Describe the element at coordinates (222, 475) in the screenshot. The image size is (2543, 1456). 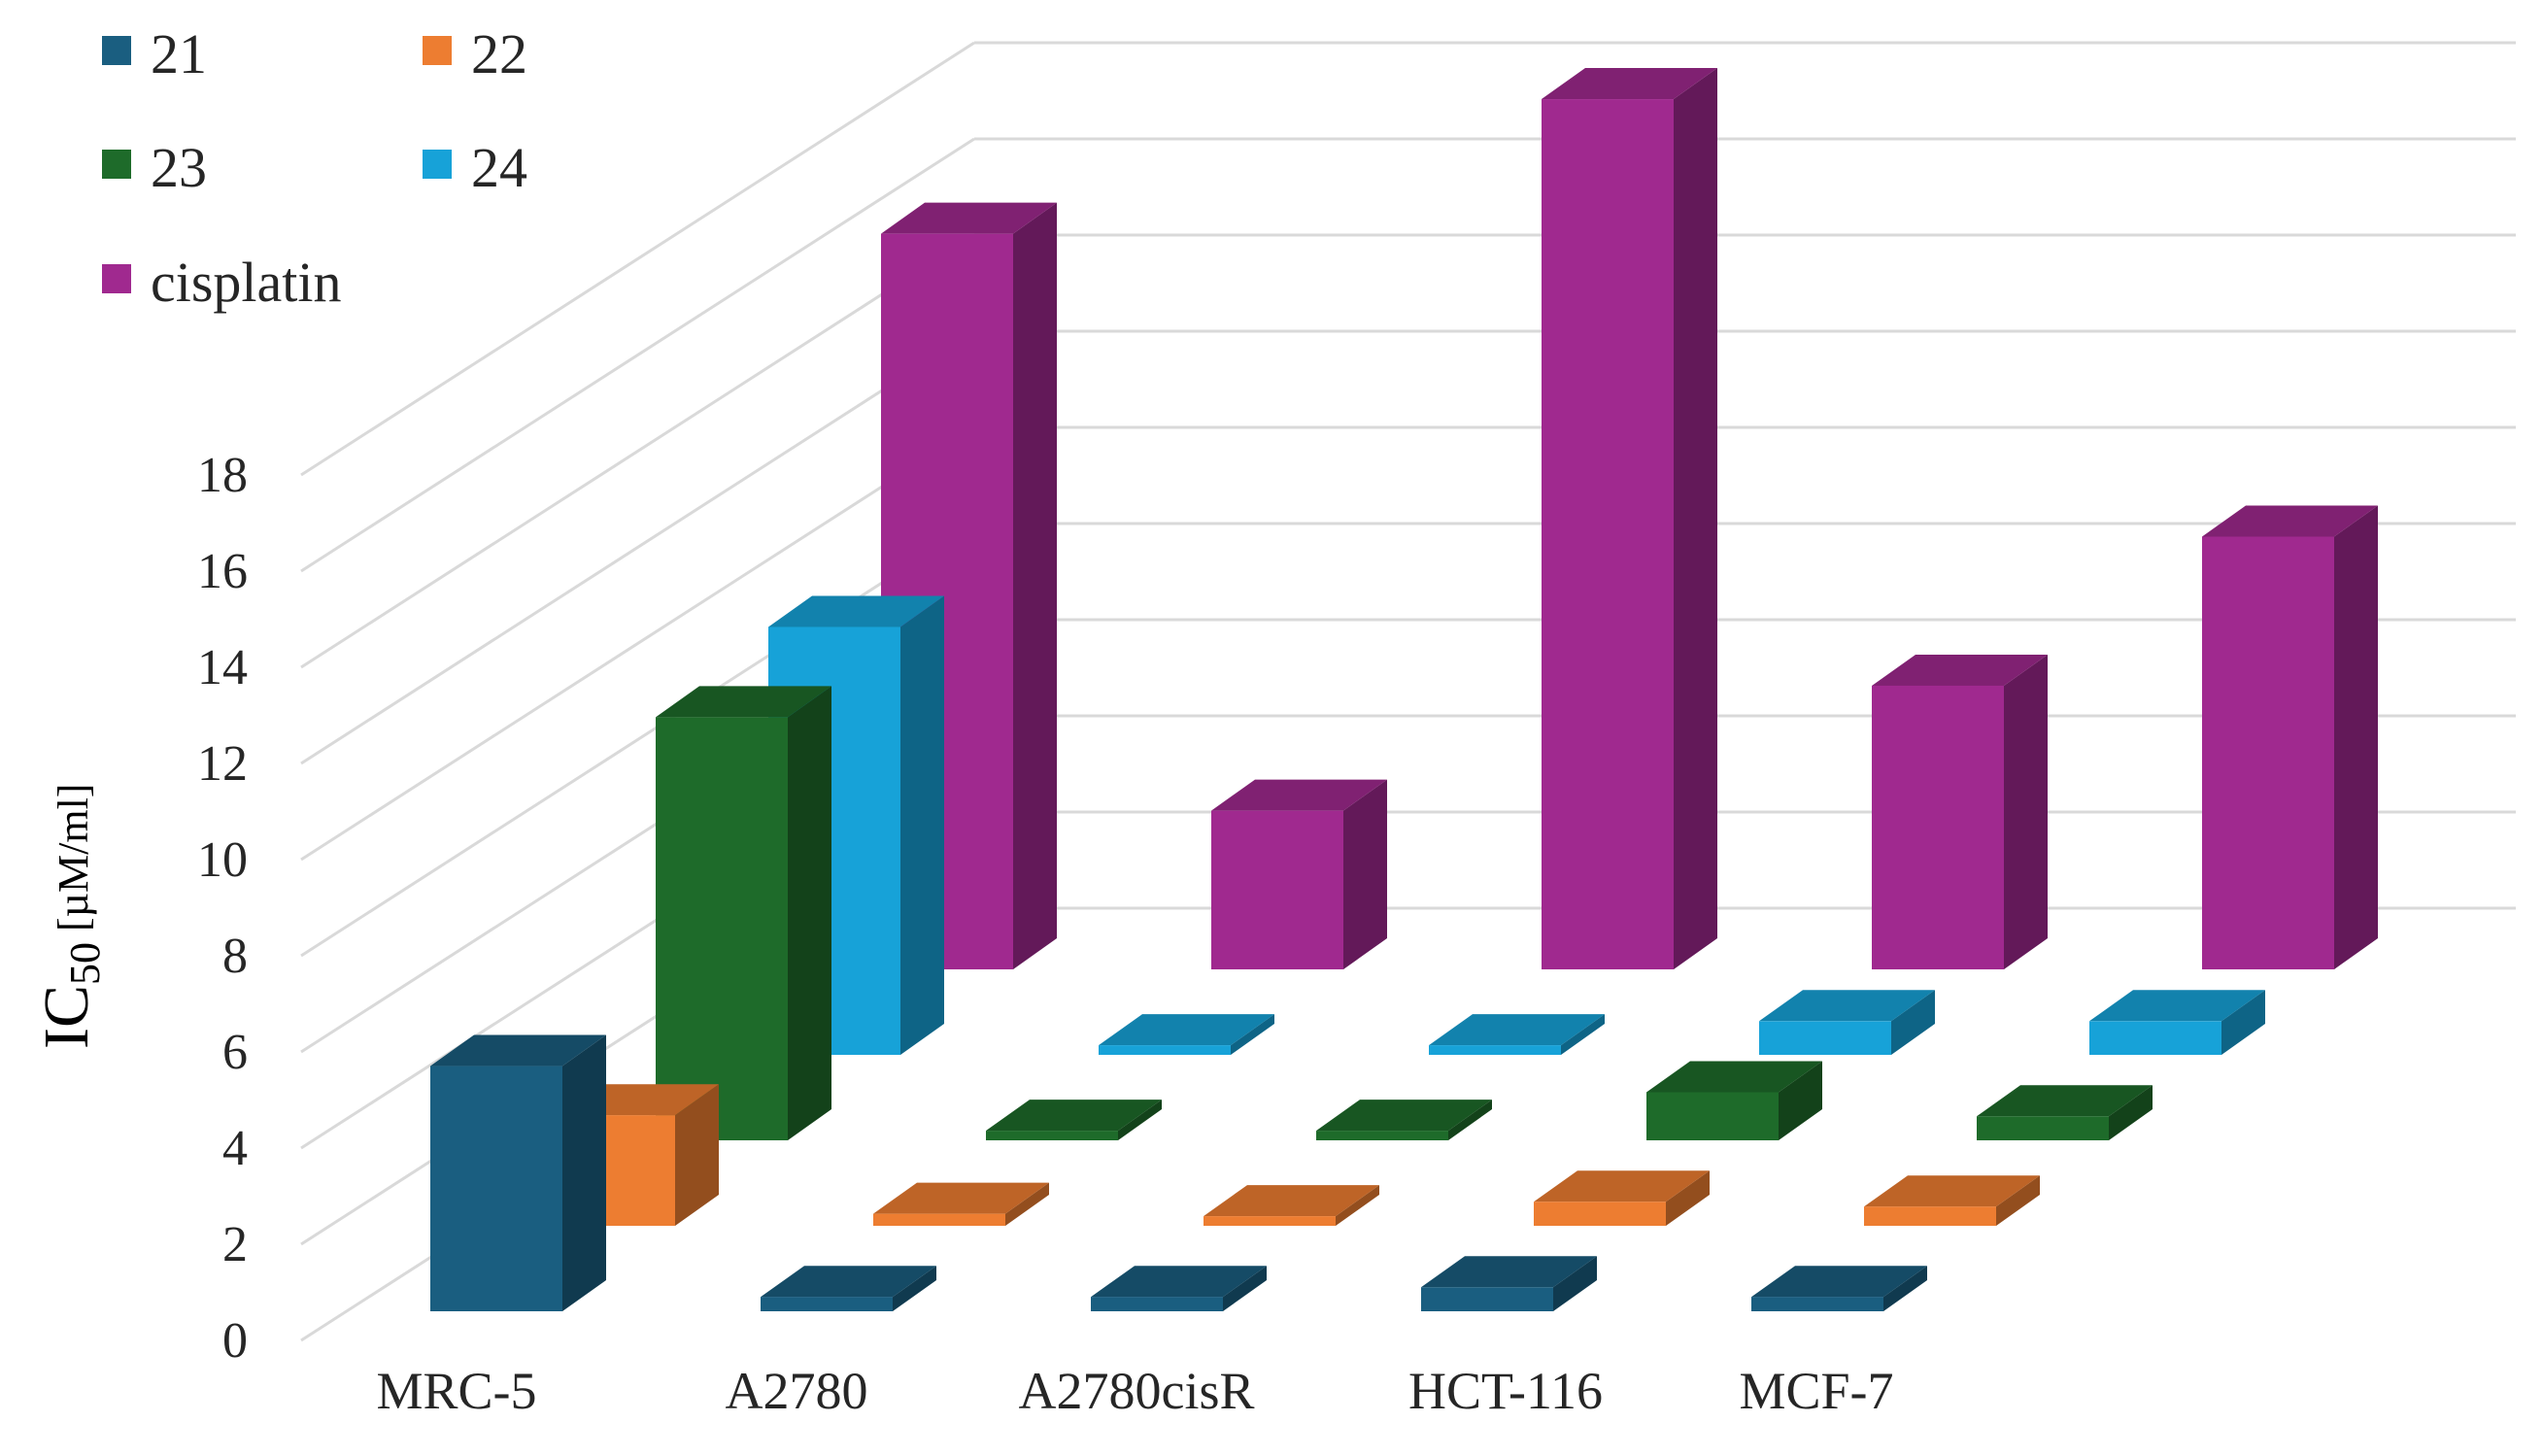
I see `y-tick-label: 18` at that location.